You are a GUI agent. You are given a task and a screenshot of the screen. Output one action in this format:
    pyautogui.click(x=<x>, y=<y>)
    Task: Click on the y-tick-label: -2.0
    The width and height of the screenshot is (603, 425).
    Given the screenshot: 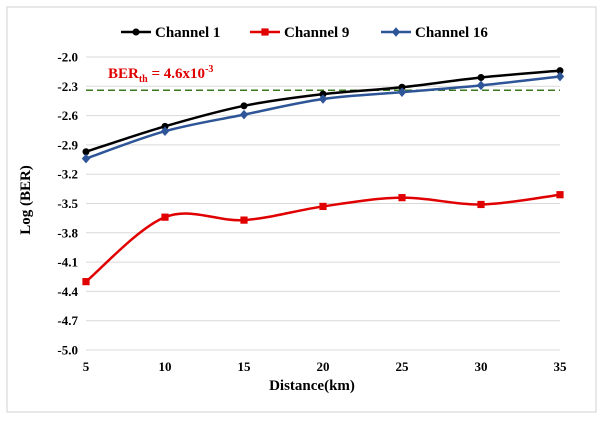 What is the action you would take?
    pyautogui.click(x=67, y=57)
    